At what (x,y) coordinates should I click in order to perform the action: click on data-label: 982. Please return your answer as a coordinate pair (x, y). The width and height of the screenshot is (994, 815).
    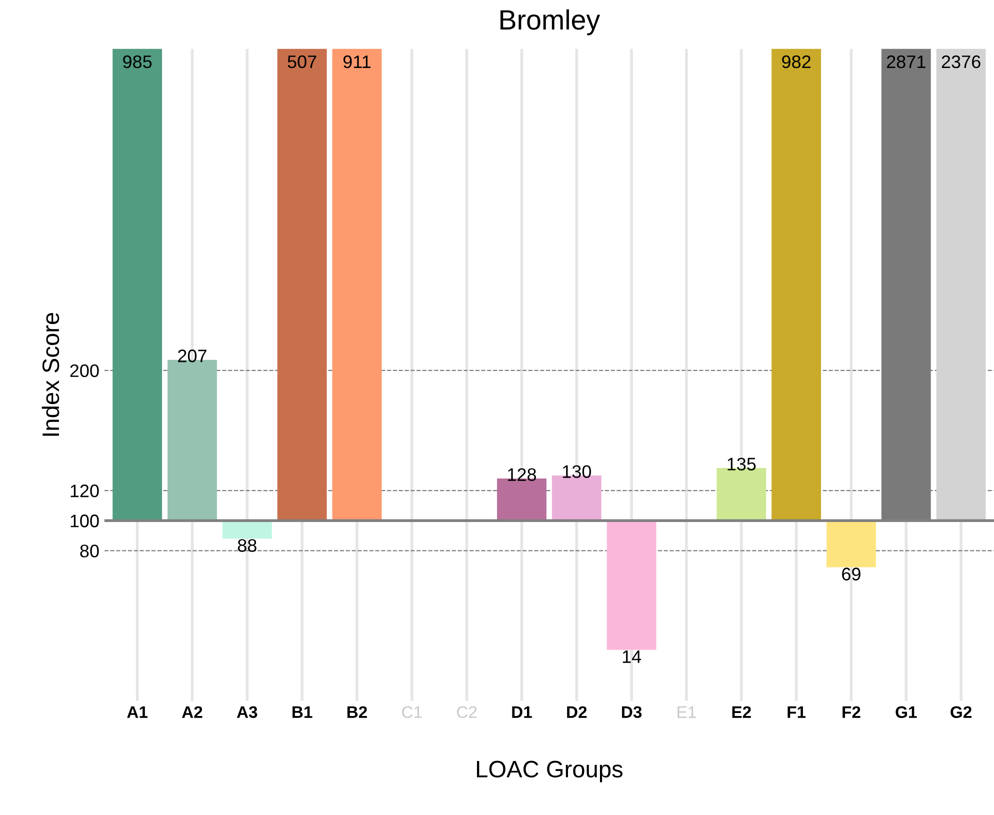
    Looking at the image, I should click on (796, 61).